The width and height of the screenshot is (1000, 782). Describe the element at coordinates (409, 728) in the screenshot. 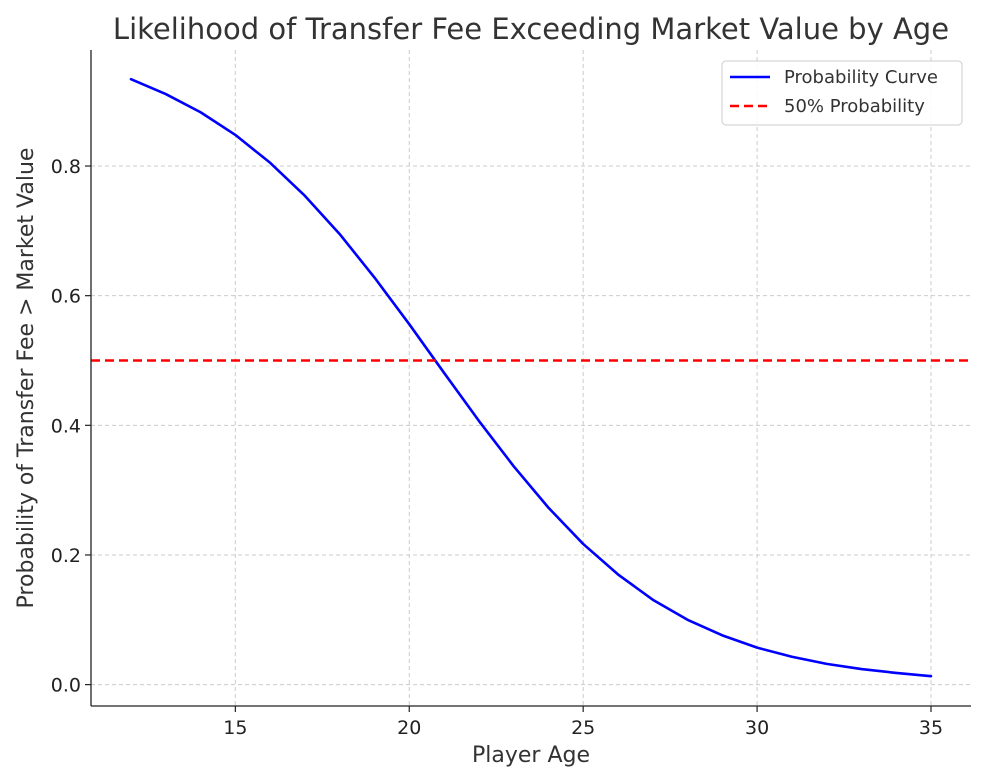

I see `x-tick-label: 20` at that location.